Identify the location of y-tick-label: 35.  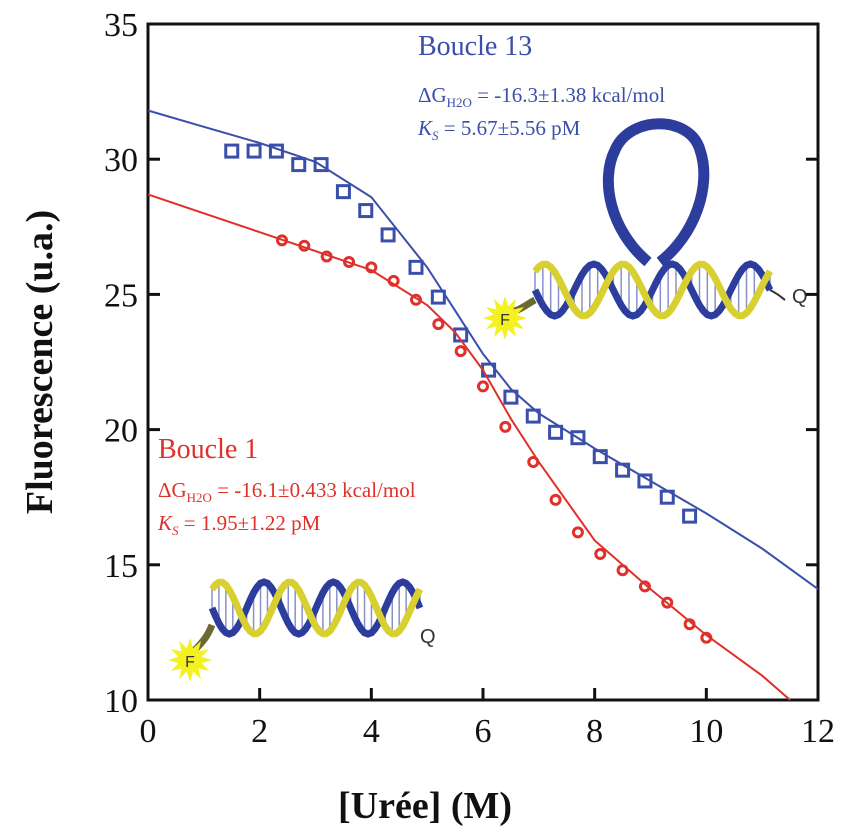
(121, 25).